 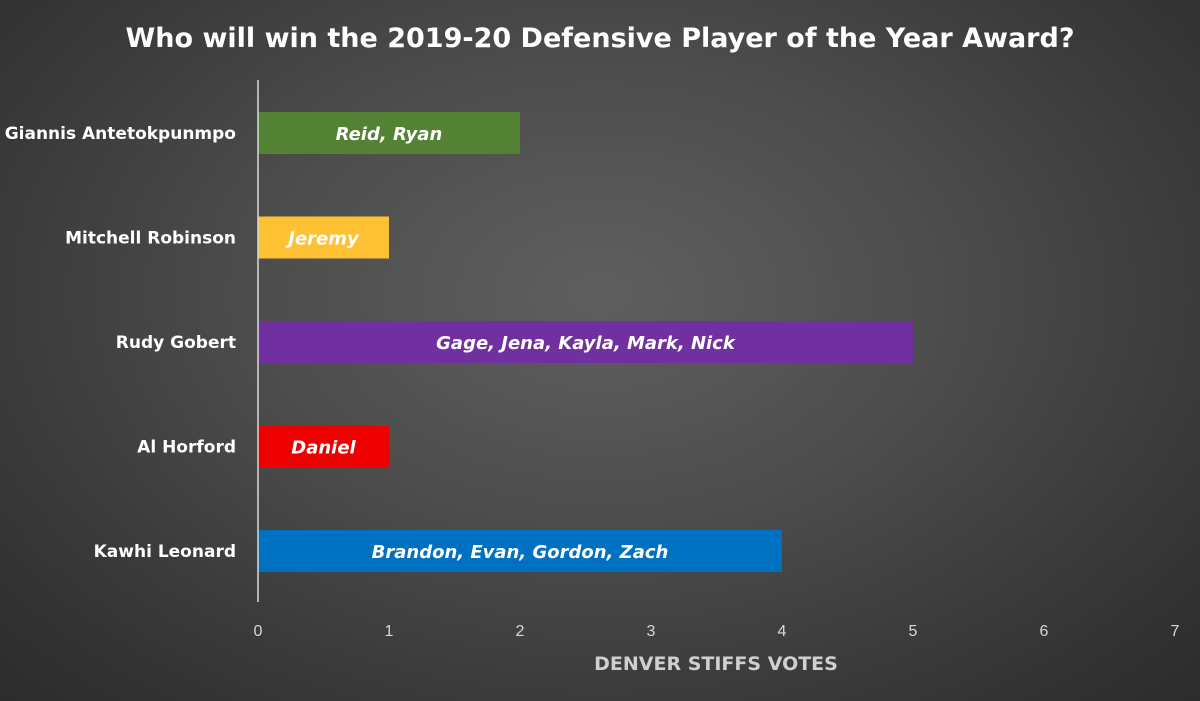 What do you see at coordinates (165, 552) in the screenshot?
I see `category-label: Kawhi Leonard` at bounding box center [165, 552].